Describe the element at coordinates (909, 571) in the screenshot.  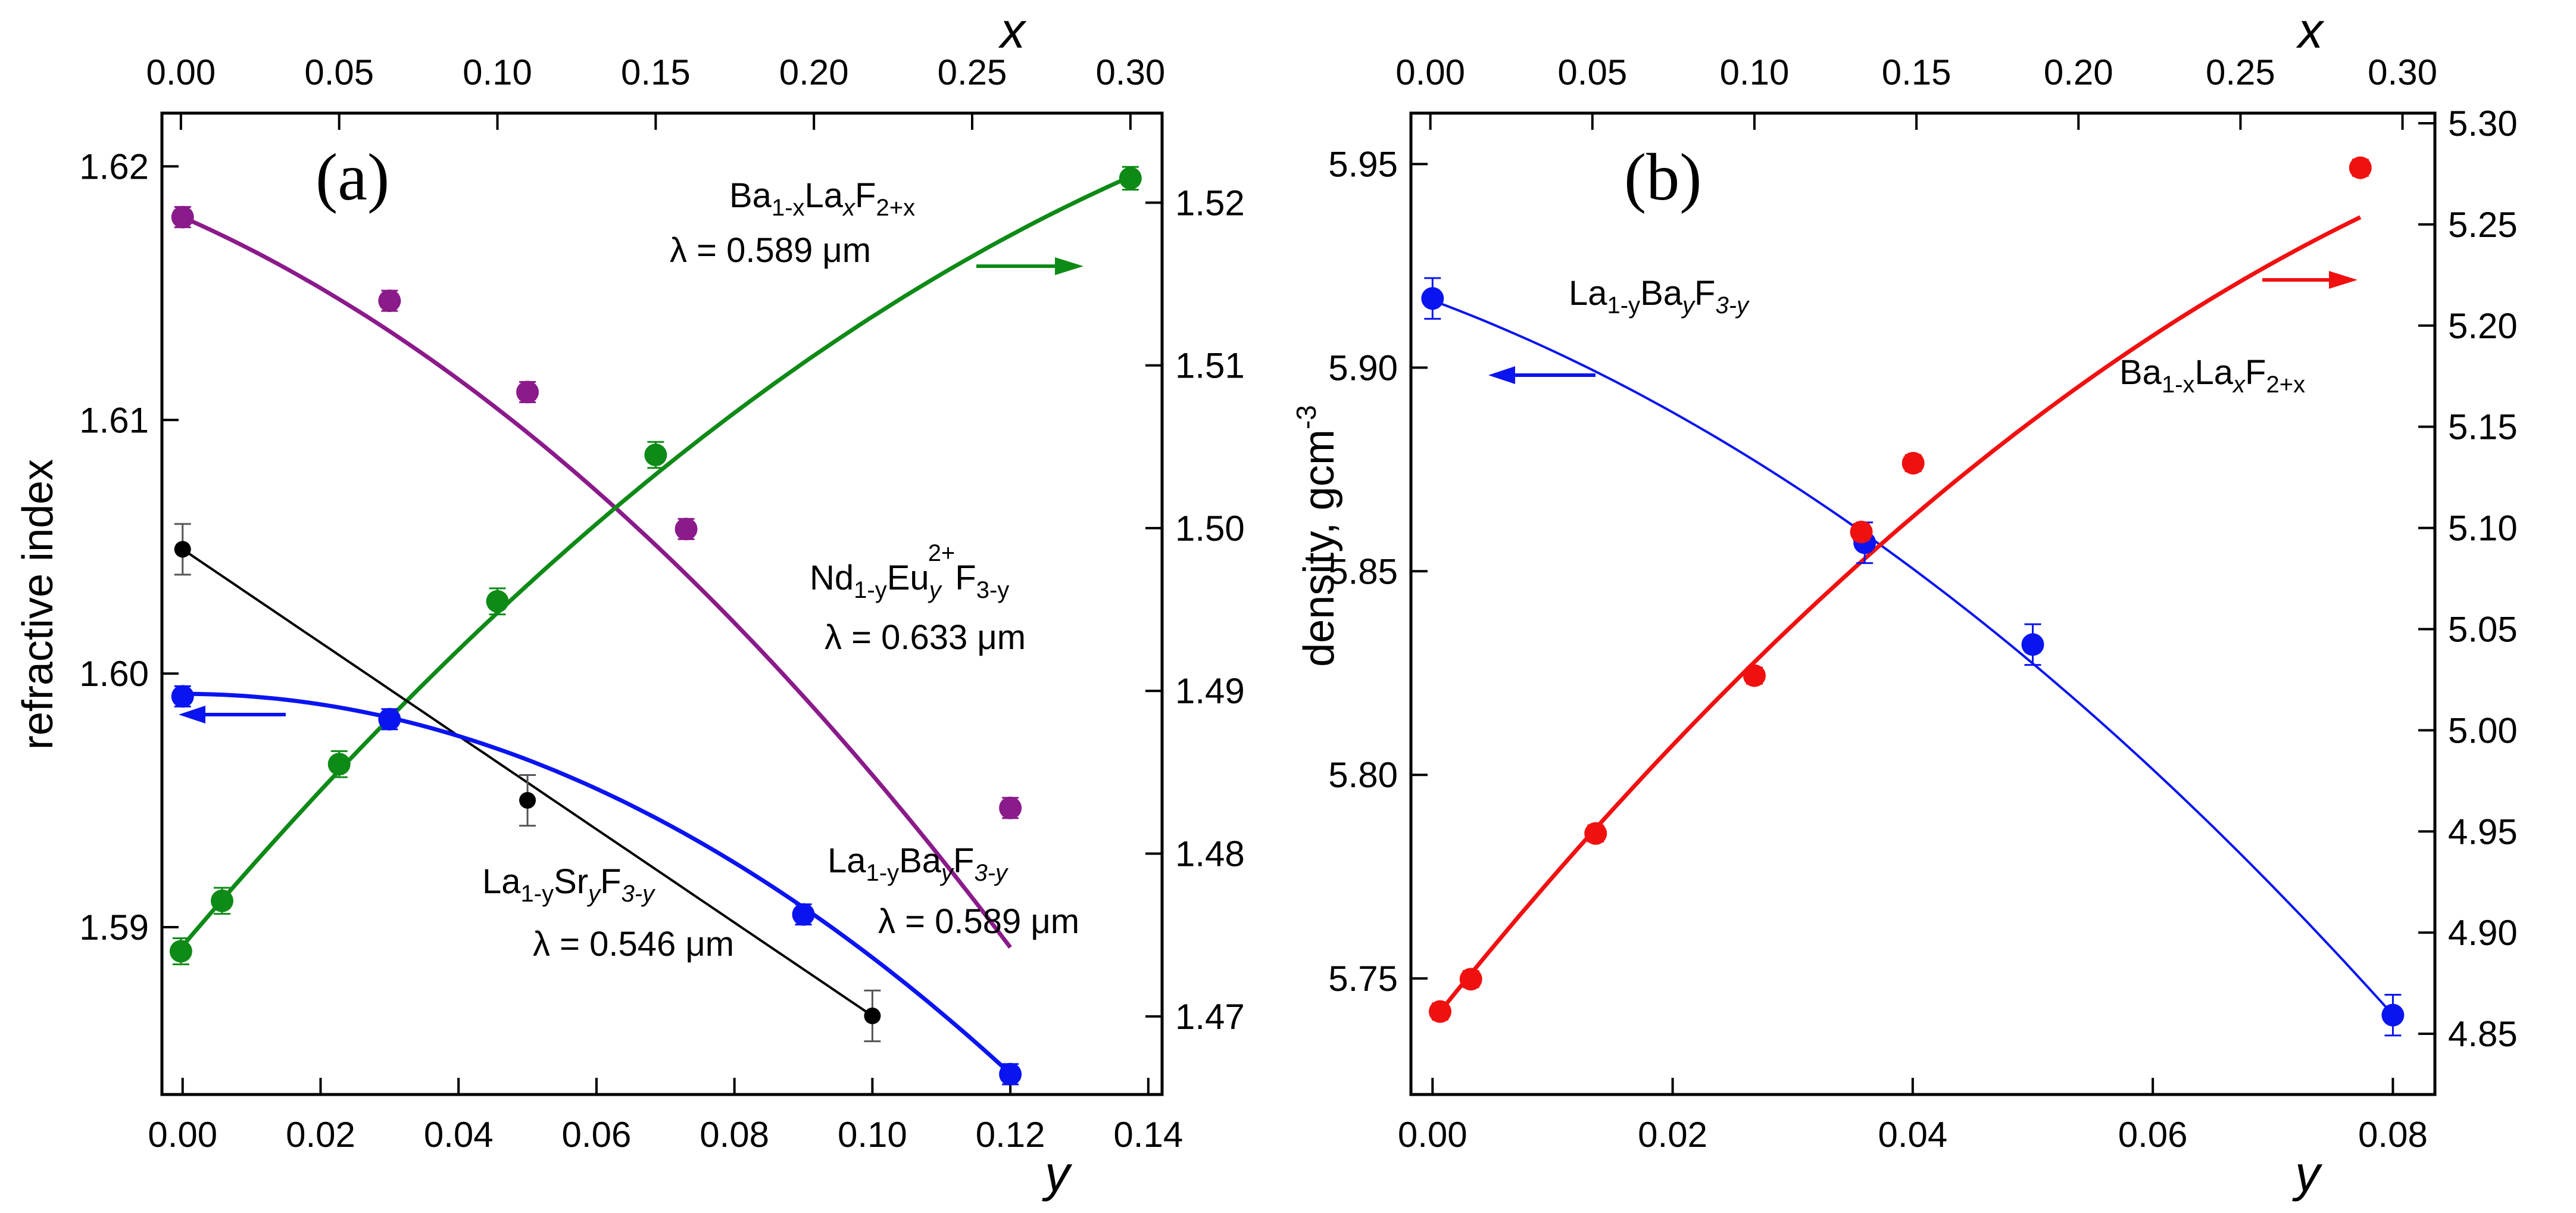
I see `ann-nd-formula: Nd1-yEuy 2+F3-y` at that location.